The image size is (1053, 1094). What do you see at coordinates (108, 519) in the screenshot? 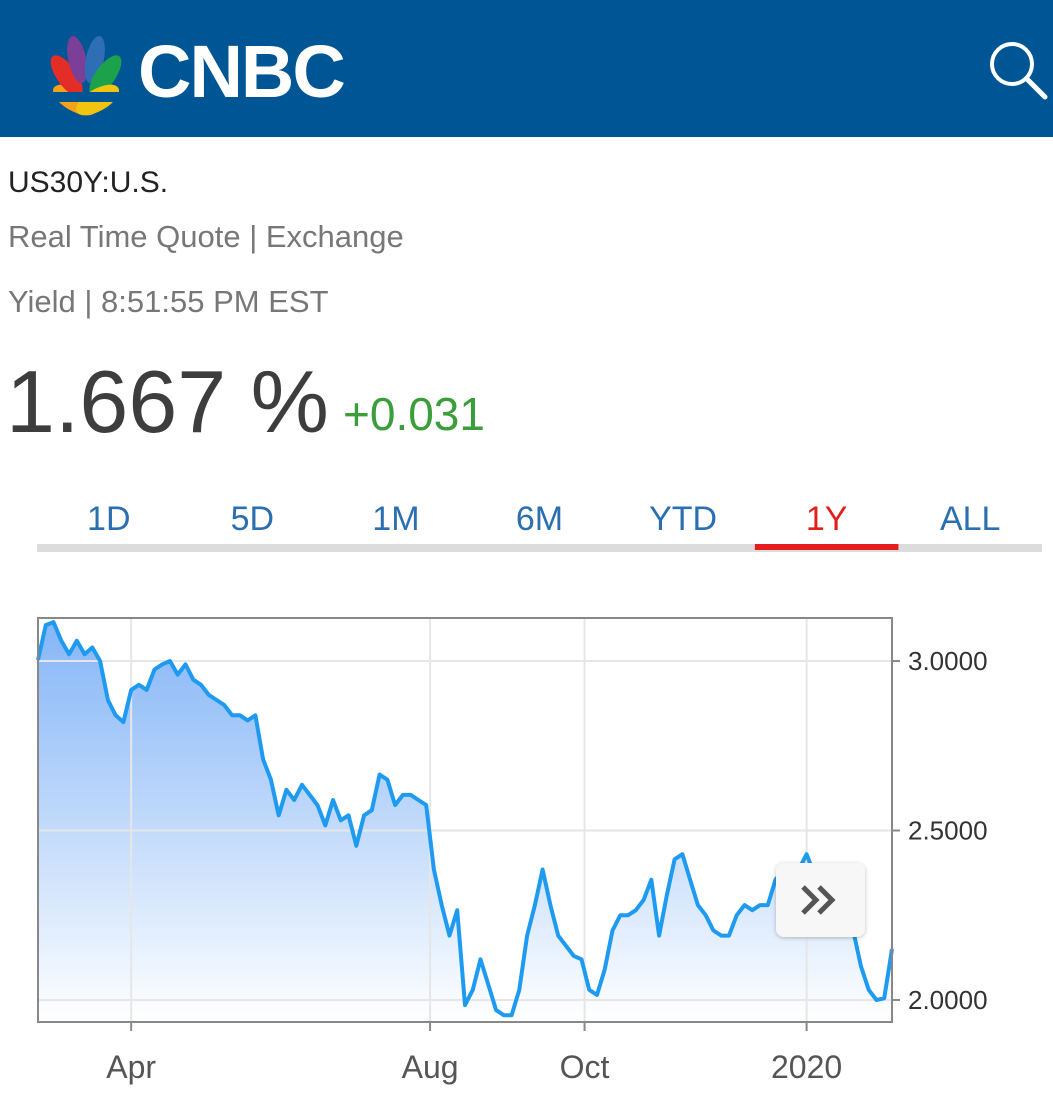
I see `tab: 1D` at bounding box center [108, 519].